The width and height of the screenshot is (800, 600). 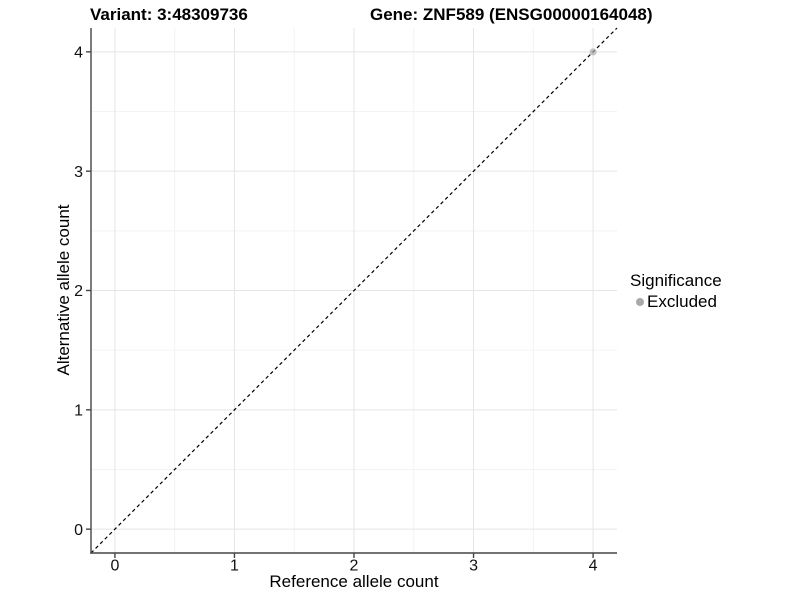 I want to click on y-tick-label: 0, so click(x=78, y=530).